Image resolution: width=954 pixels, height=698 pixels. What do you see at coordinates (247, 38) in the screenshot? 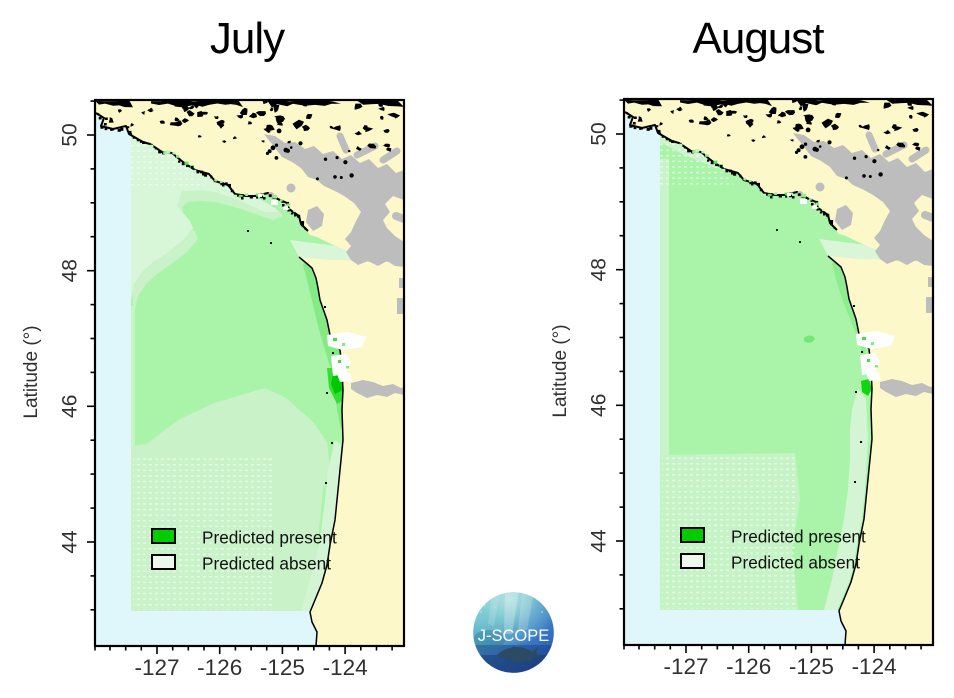
I see `svg-text: July` at bounding box center [247, 38].